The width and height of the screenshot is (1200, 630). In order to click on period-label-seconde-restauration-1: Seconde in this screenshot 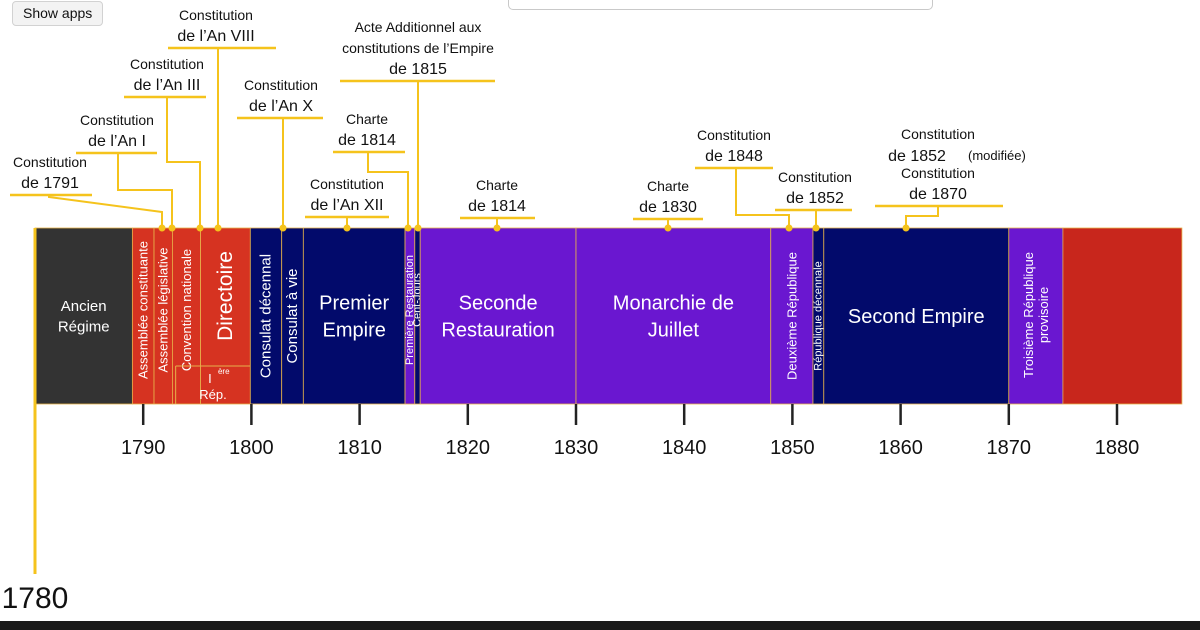, I will do `click(498, 304)`.